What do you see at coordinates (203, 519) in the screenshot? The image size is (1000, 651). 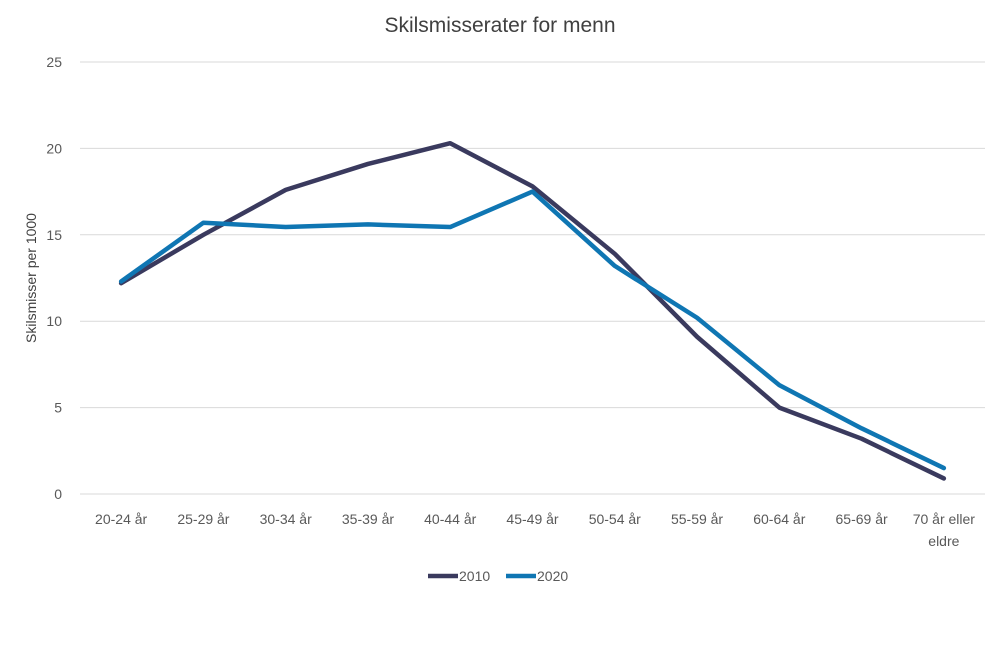 I see `x-tick-label: 25-29 år` at bounding box center [203, 519].